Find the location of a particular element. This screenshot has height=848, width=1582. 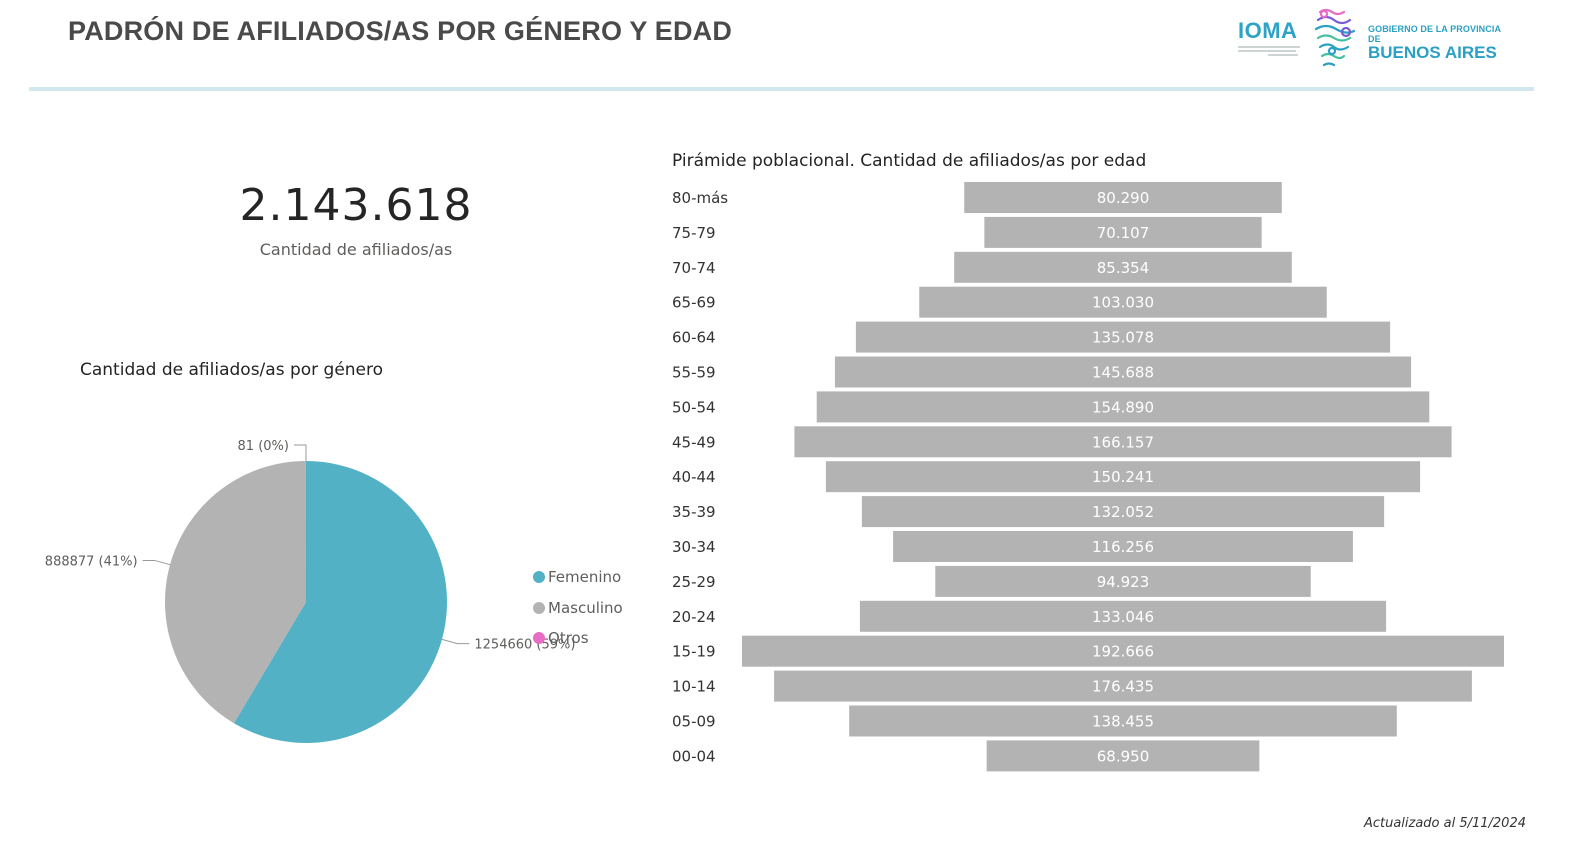

legend-item-masculino: Masculino is located at coordinates (578, 608).